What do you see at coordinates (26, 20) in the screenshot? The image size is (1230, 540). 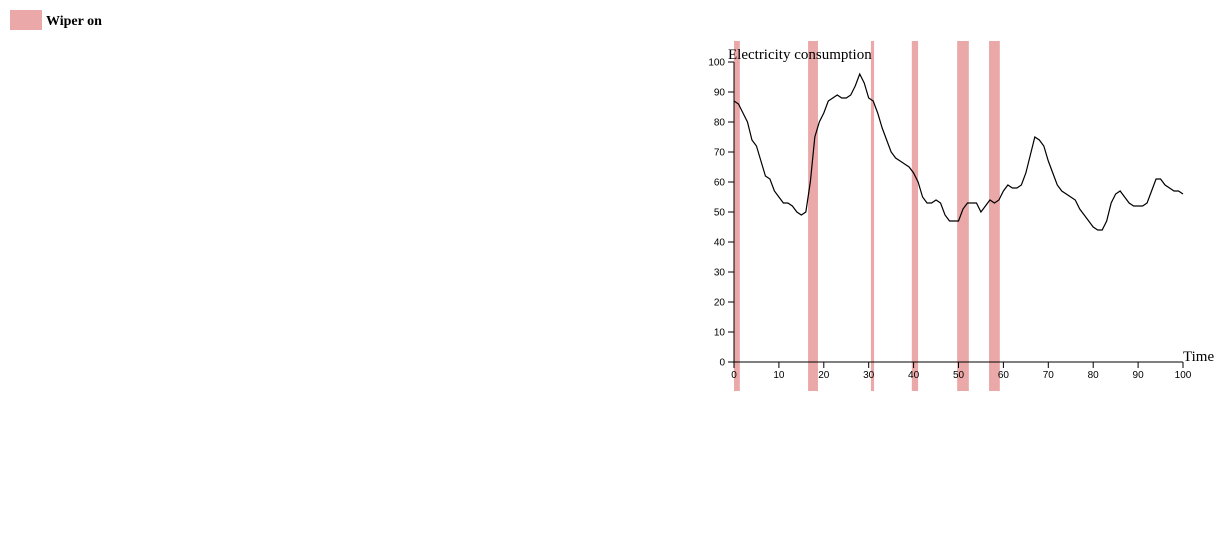 I see `legend-swatch` at bounding box center [26, 20].